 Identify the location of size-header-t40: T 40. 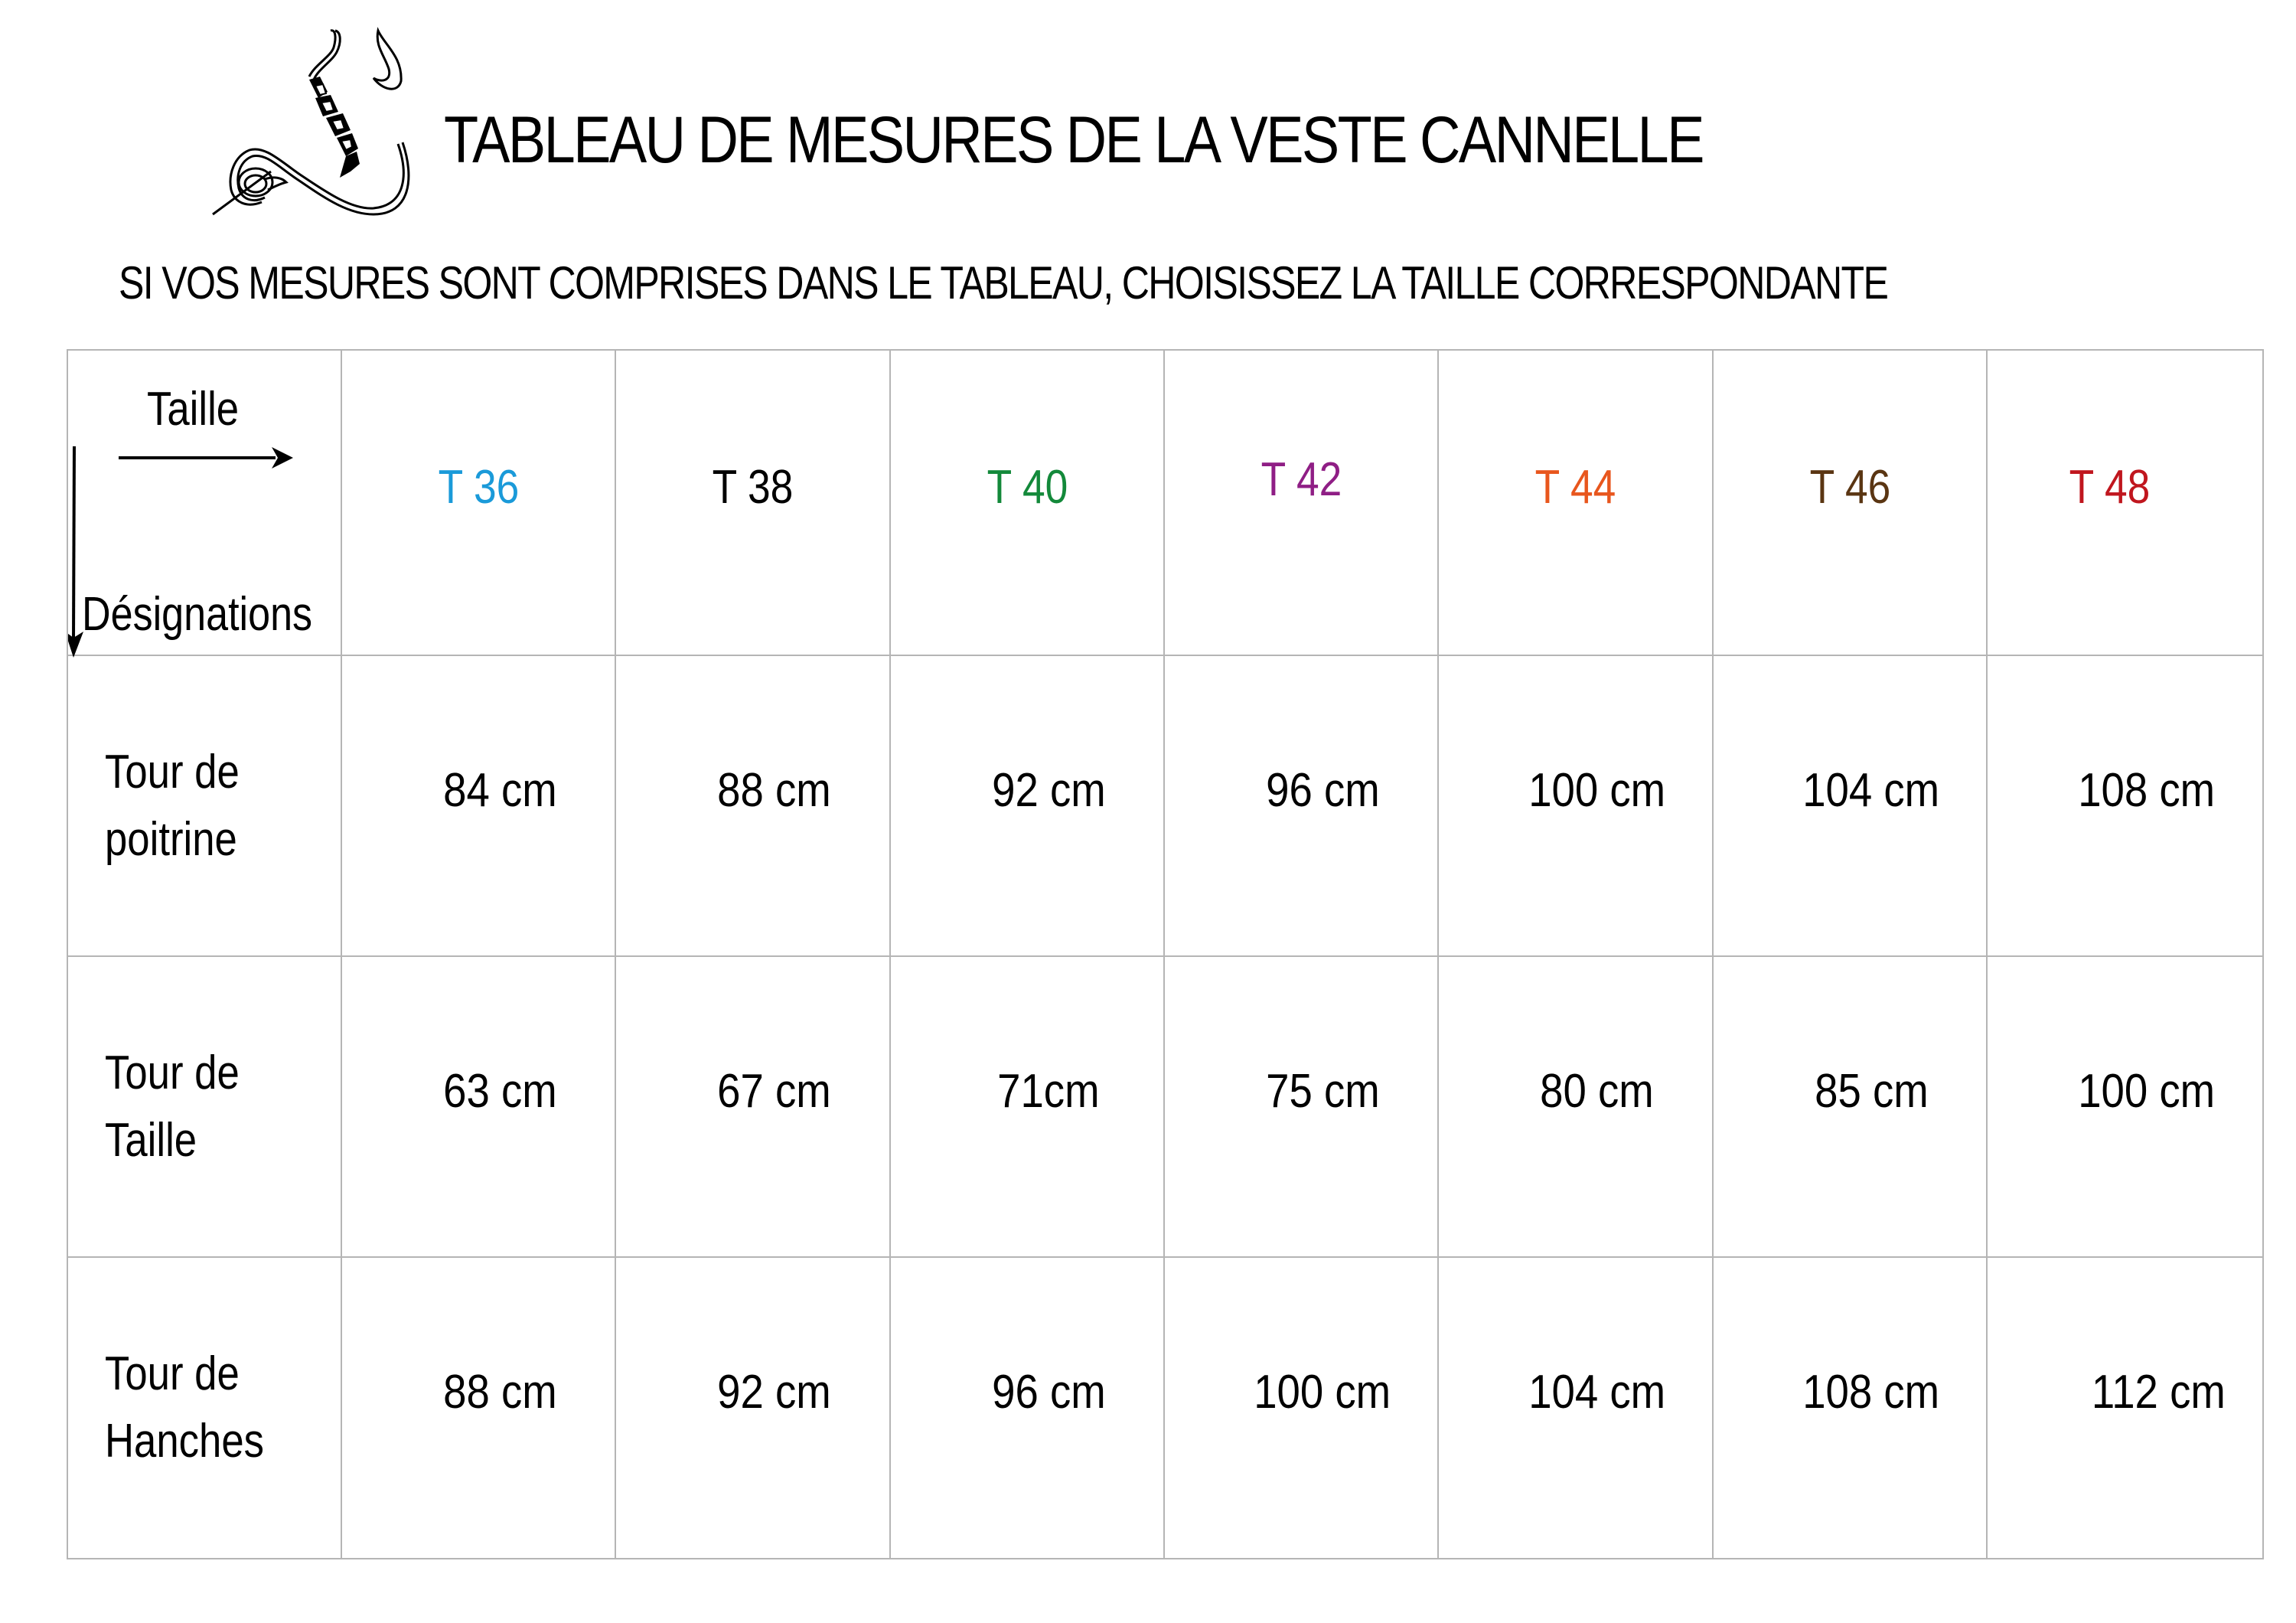
(1027, 502).